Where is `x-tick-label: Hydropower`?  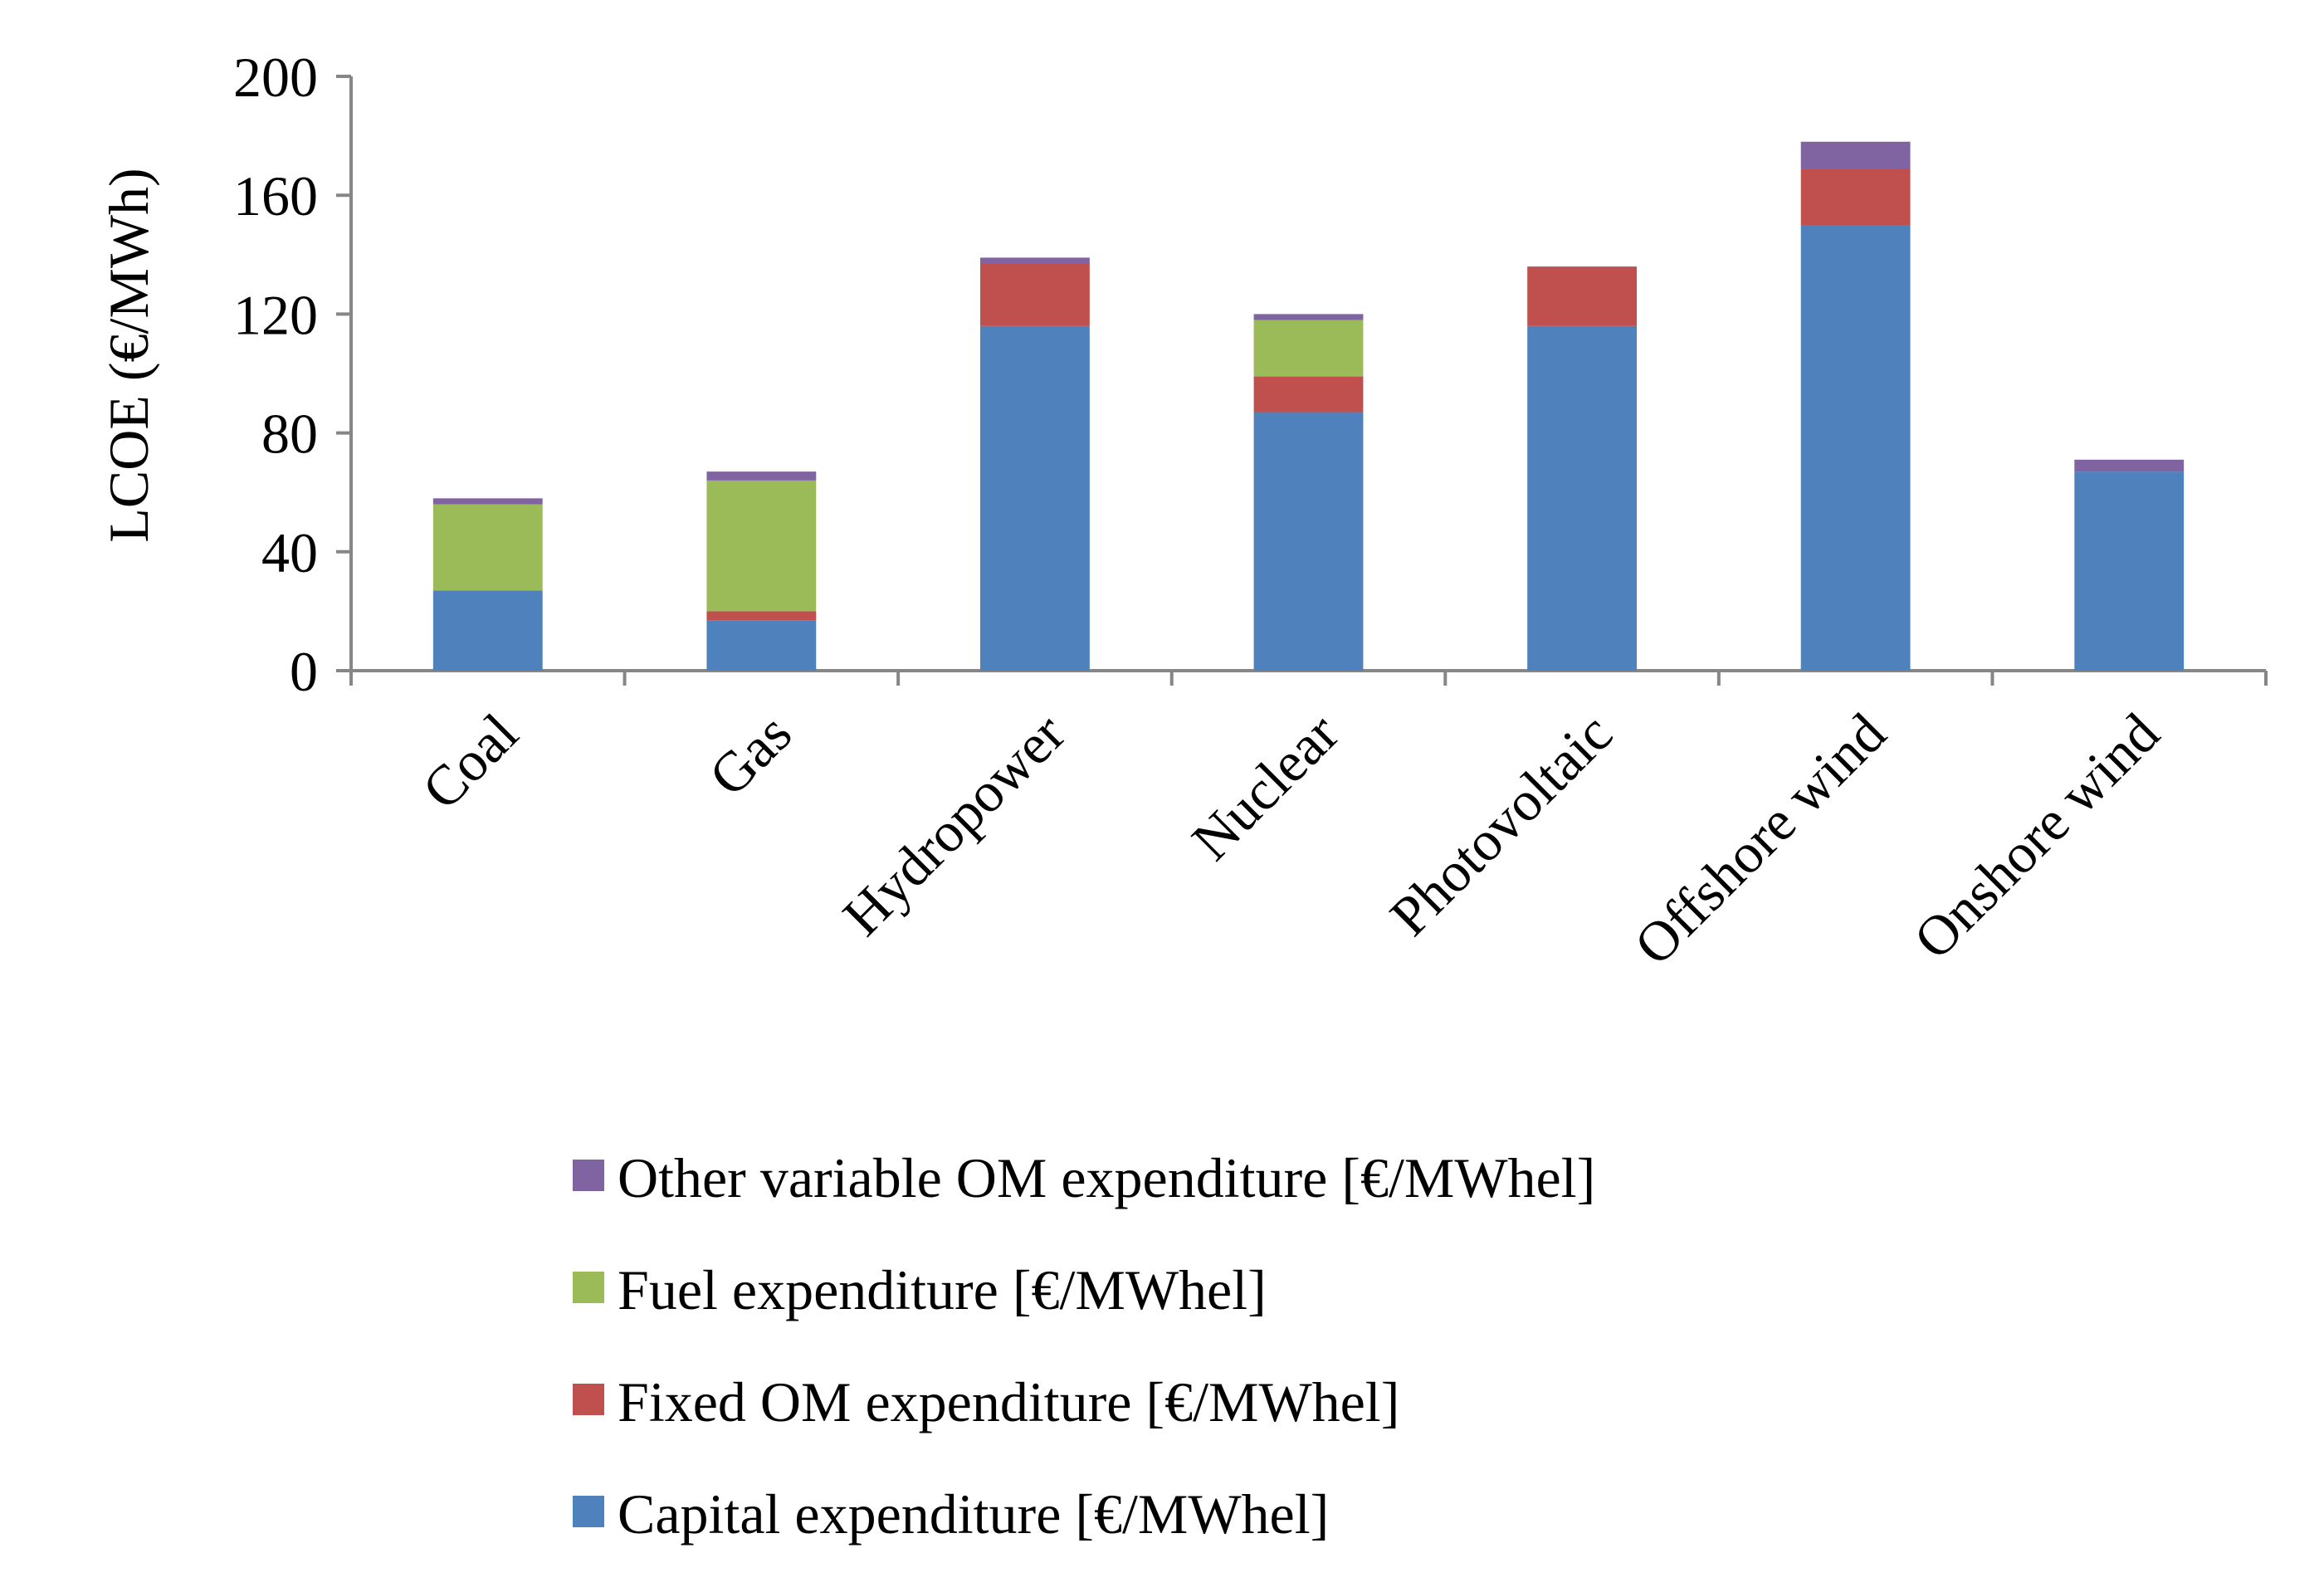 x-tick-label: Hydropower is located at coordinates (954, 824).